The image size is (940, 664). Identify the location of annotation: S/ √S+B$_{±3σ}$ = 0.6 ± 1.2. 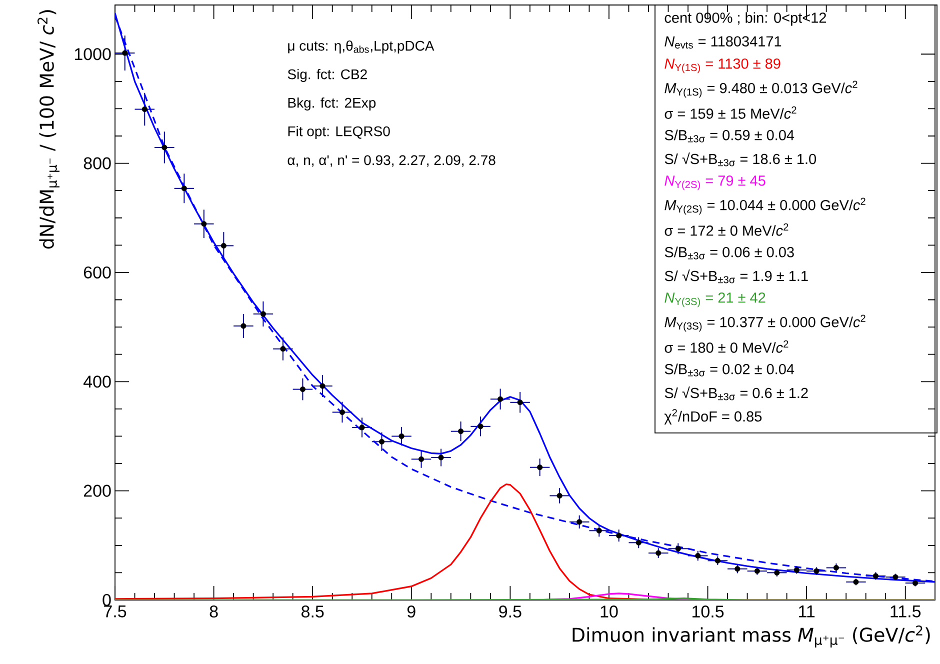
(736, 393).